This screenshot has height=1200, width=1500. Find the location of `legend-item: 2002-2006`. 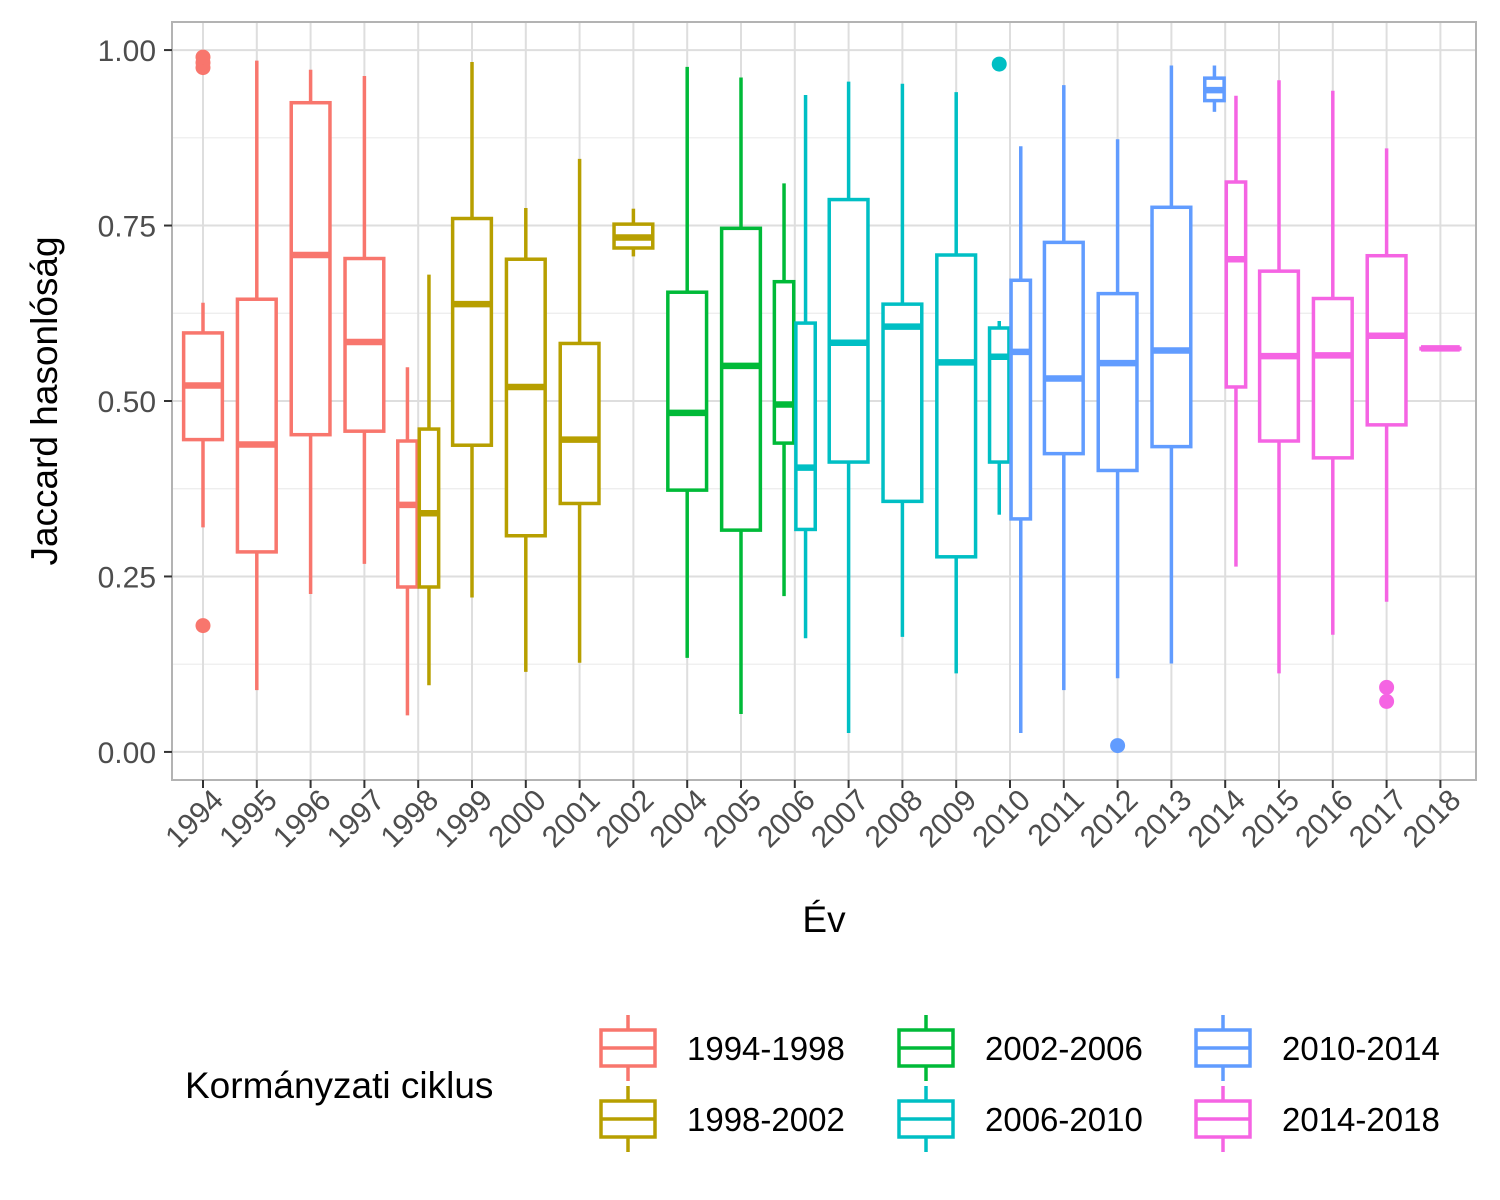

legend-item: 2002-2006 is located at coordinates (1020, 1048).